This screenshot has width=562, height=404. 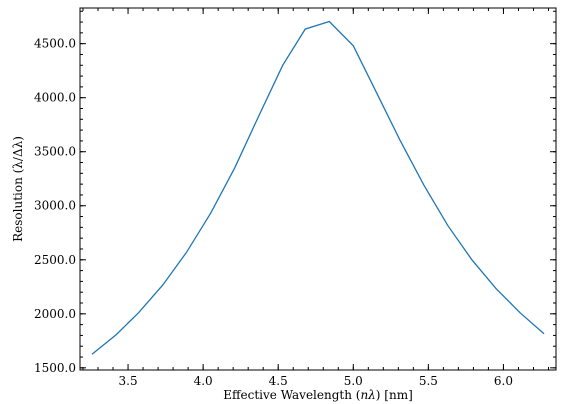 What do you see at coordinates (428, 381) in the screenshot?
I see `x-tick-label: 5.5` at bounding box center [428, 381].